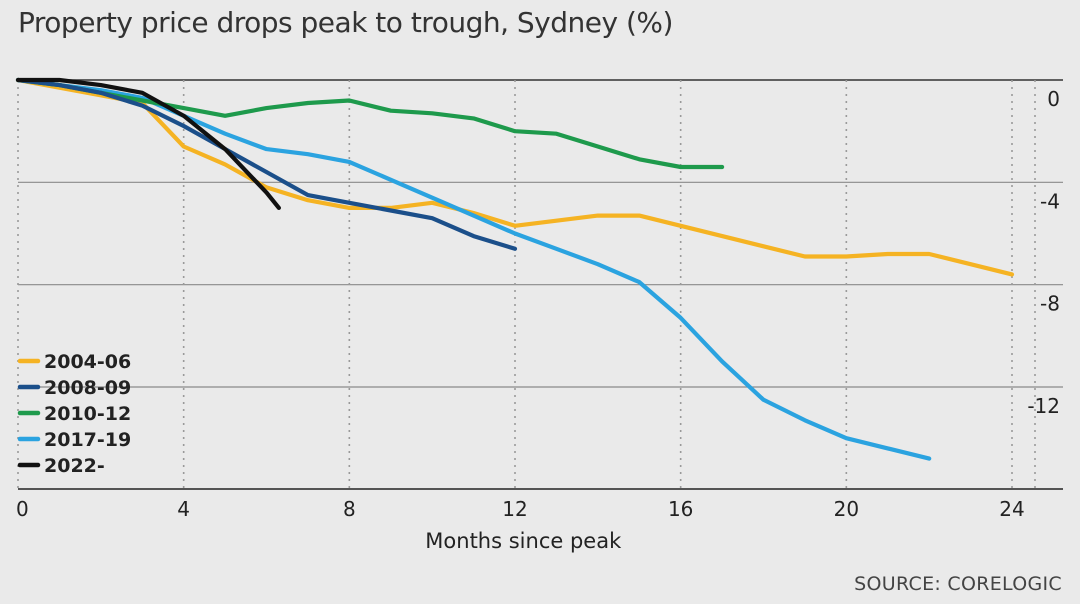 Image resolution: width=1080 pixels, height=604 pixels. Describe the element at coordinates (87, 414) in the screenshot. I see `legend-label: 2010-12` at that location.